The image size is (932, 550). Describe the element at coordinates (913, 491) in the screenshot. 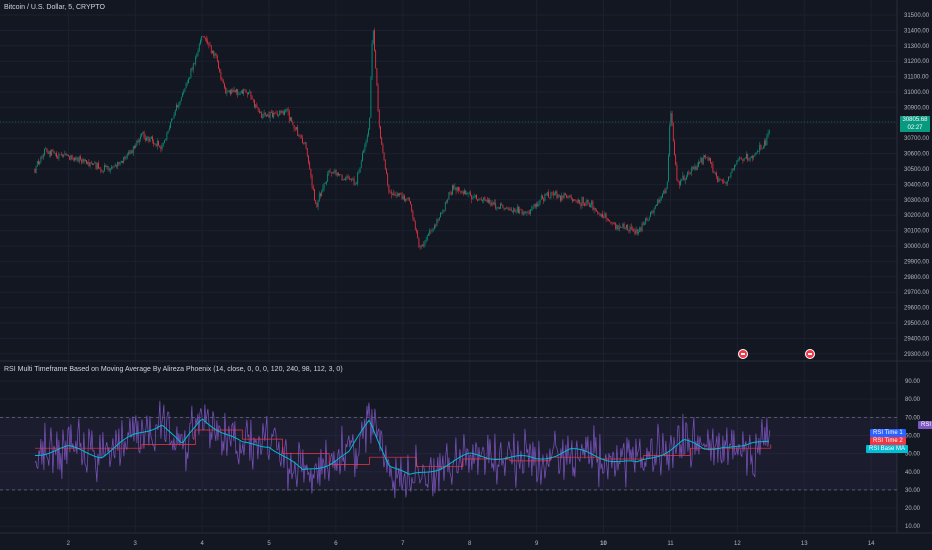

I see `rsi-axis-label: 30.00` at that location.